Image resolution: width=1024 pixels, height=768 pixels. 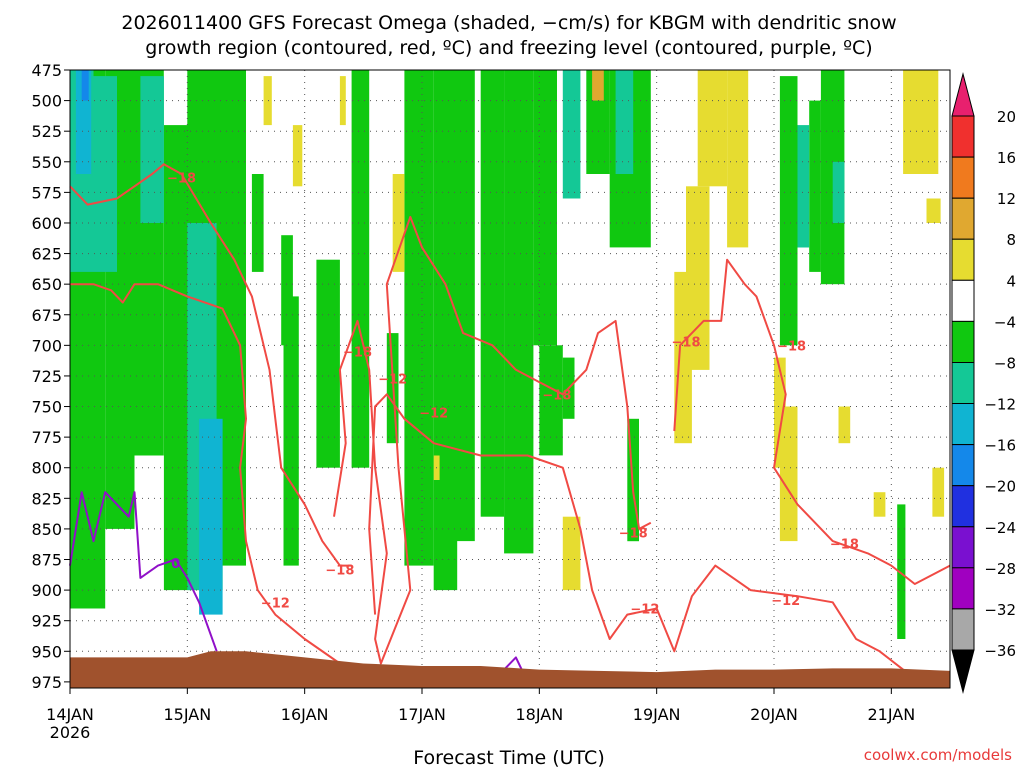 I want to click on colorbar-label: 8, so click(x=1011, y=240).